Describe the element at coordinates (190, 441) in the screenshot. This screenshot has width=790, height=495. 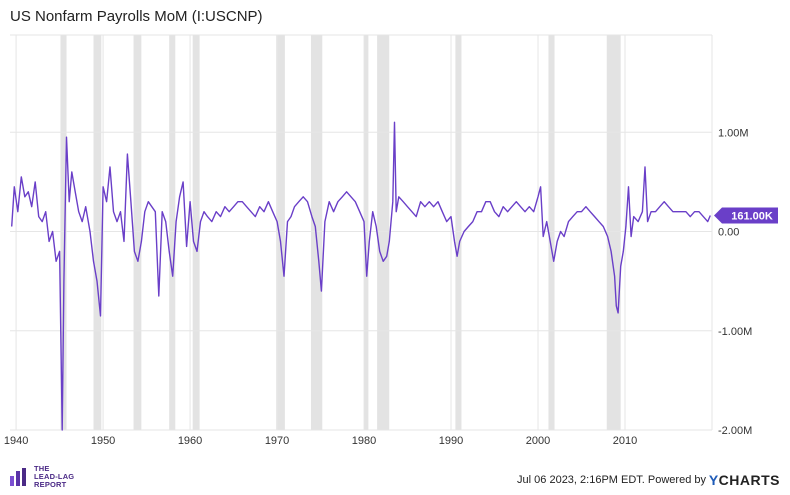
I see `x-tick-label: 1960` at that location.